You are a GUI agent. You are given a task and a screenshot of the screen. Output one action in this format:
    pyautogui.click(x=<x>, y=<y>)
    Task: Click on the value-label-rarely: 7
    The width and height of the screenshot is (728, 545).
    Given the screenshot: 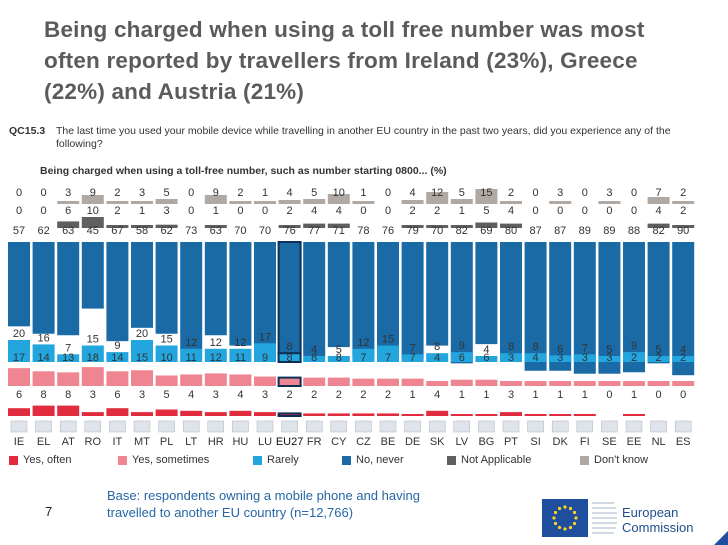 What is the action you would take?
    pyautogui.click(x=585, y=348)
    